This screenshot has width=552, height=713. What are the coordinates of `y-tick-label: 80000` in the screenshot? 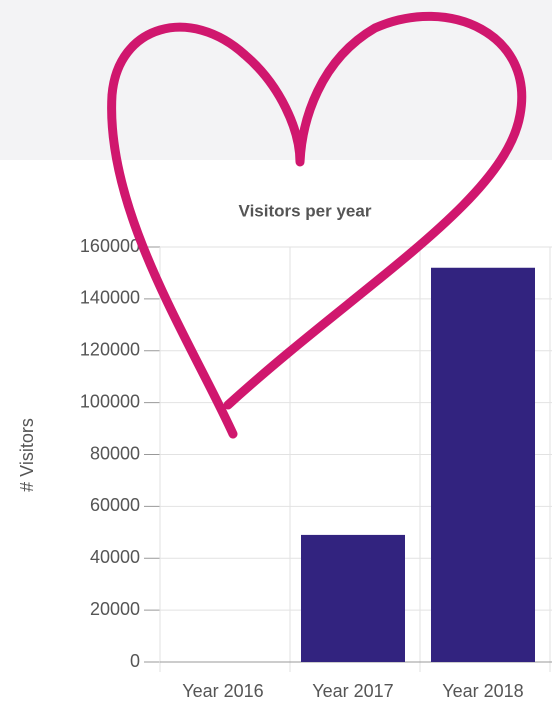 It's located at (115, 453).